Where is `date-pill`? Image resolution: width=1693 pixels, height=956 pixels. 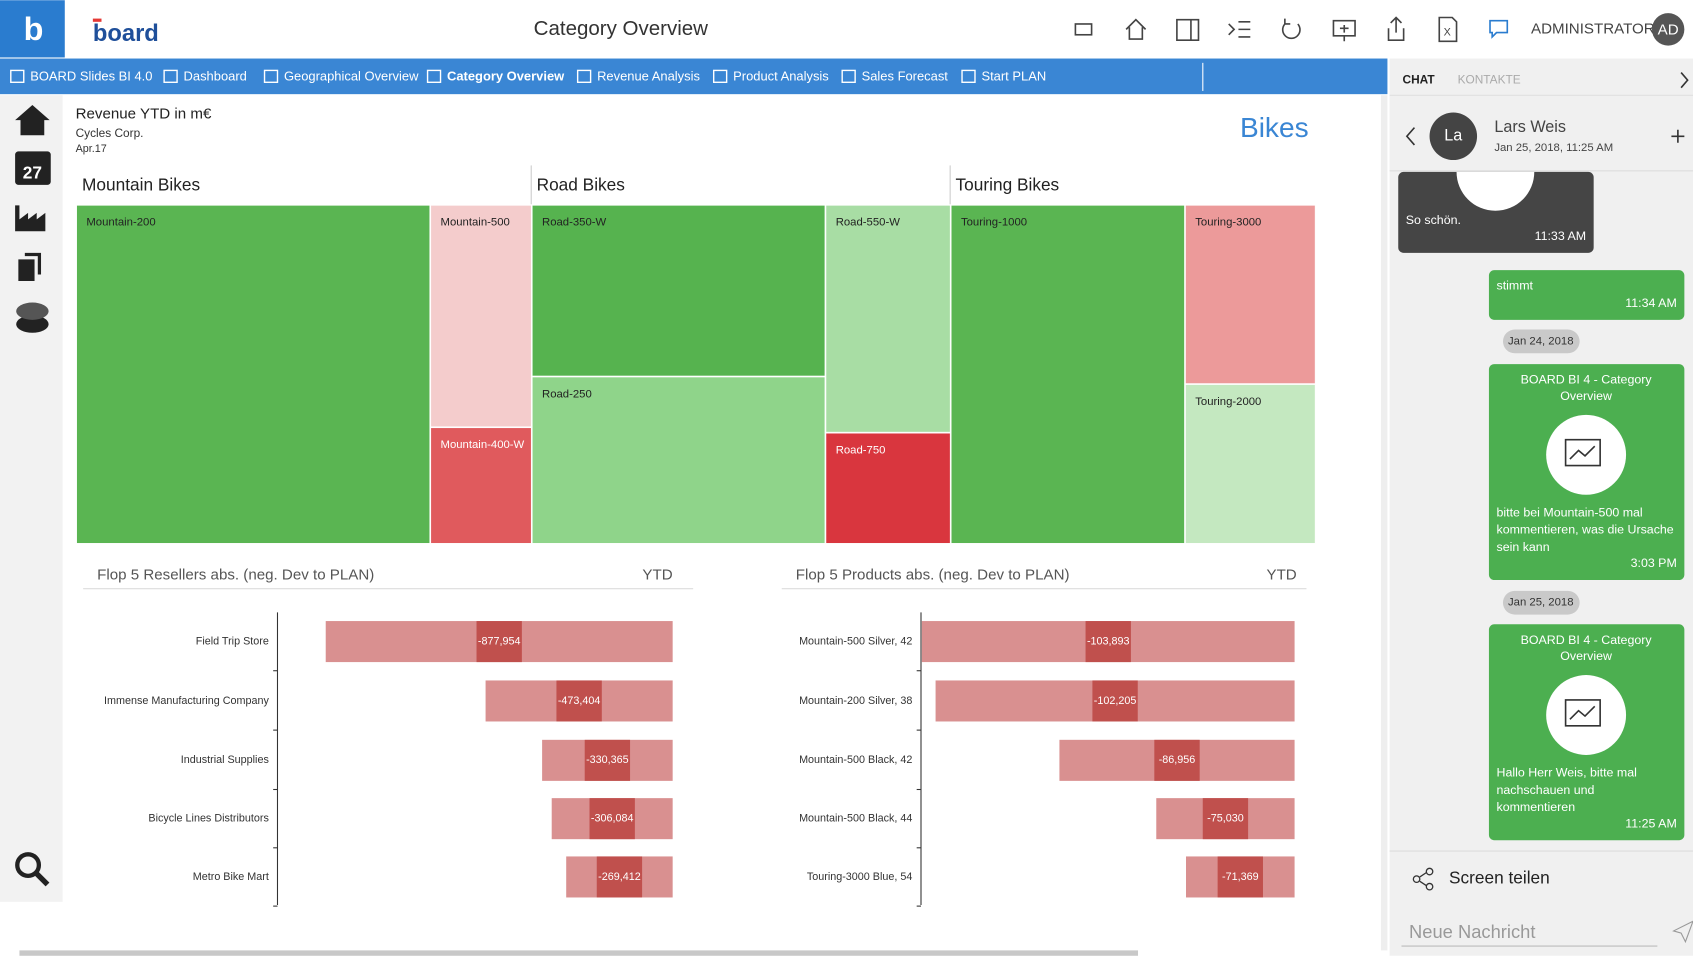 date-pill is located at coordinates (1541, 341).